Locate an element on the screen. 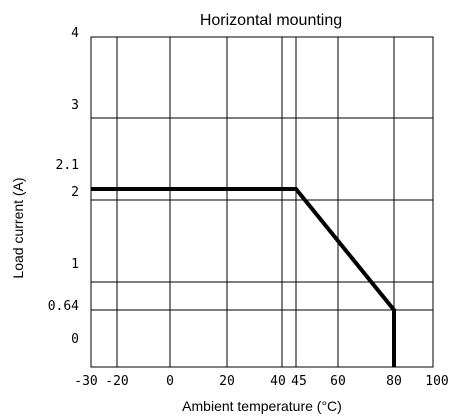  x-tick-label: 100 is located at coordinates (436, 381).